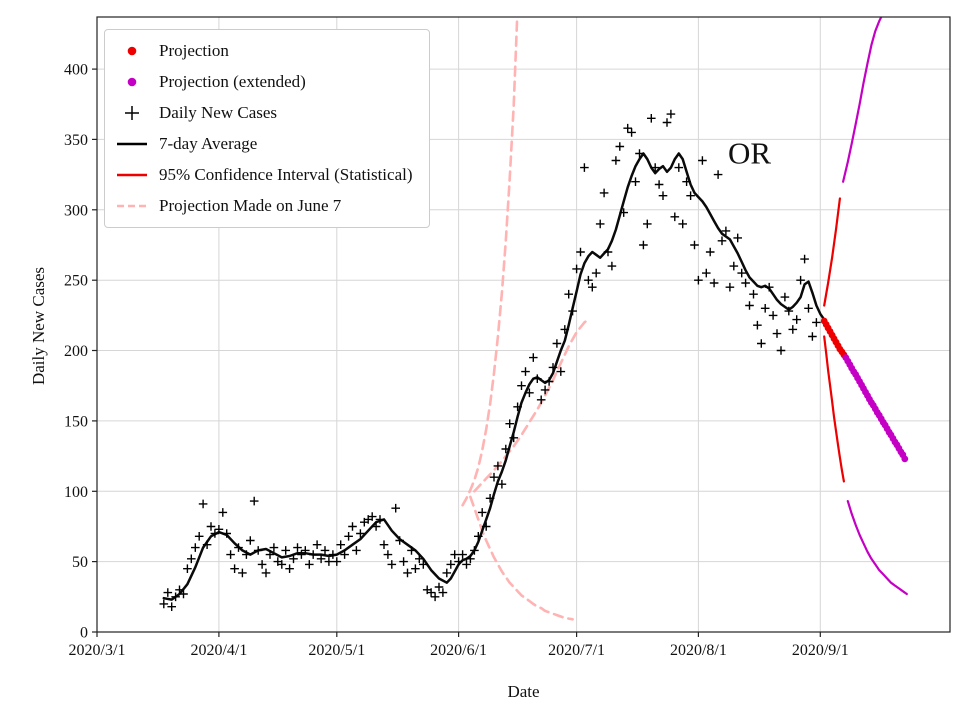  What do you see at coordinates (749, 152) in the screenshot?
I see `state-annotation: OR` at bounding box center [749, 152].